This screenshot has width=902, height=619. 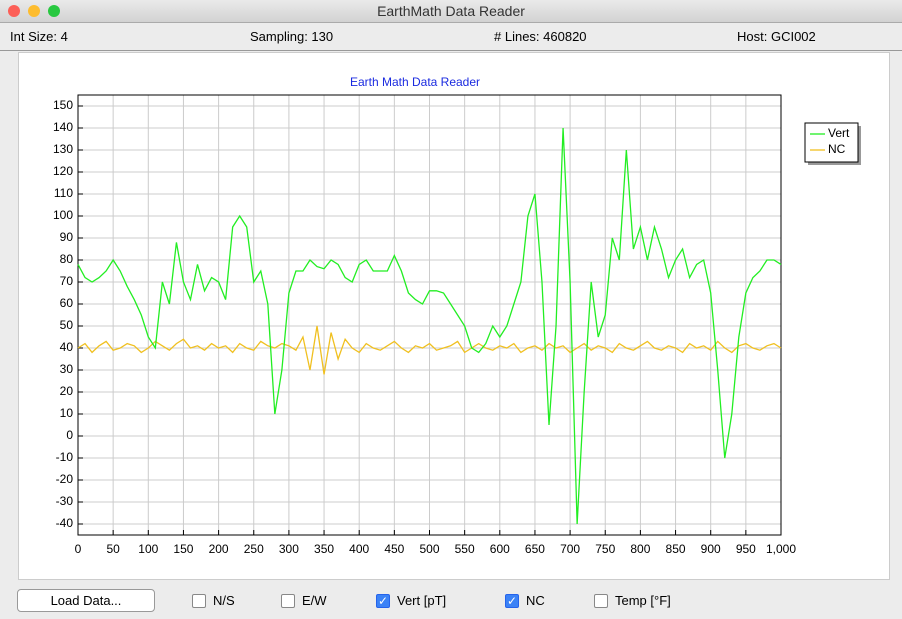 What do you see at coordinates (113, 549) in the screenshot?
I see `x-tick-label: 50` at bounding box center [113, 549].